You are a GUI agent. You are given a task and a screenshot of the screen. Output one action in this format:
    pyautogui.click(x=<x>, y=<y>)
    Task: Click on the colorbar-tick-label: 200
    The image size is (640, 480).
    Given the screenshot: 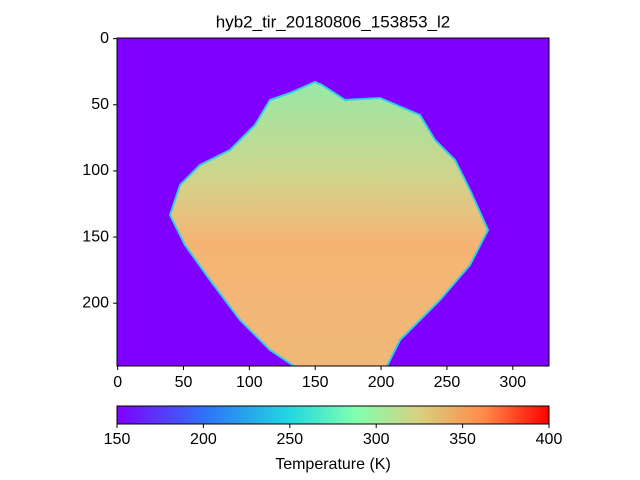 What is the action you would take?
    pyautogui.click(x=203, y=439)
    